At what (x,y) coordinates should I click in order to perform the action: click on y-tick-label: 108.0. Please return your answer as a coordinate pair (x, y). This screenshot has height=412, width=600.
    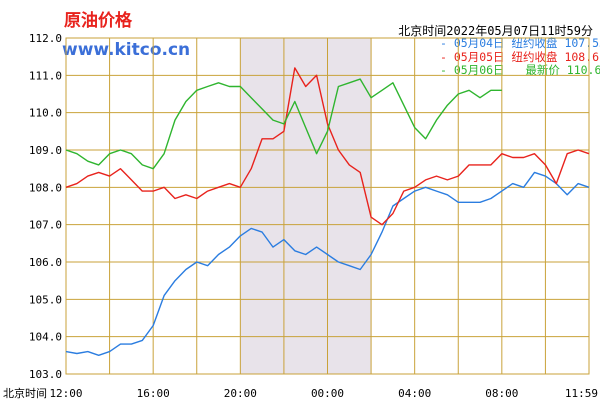
    Looking at the image, I should click on (45, 187).